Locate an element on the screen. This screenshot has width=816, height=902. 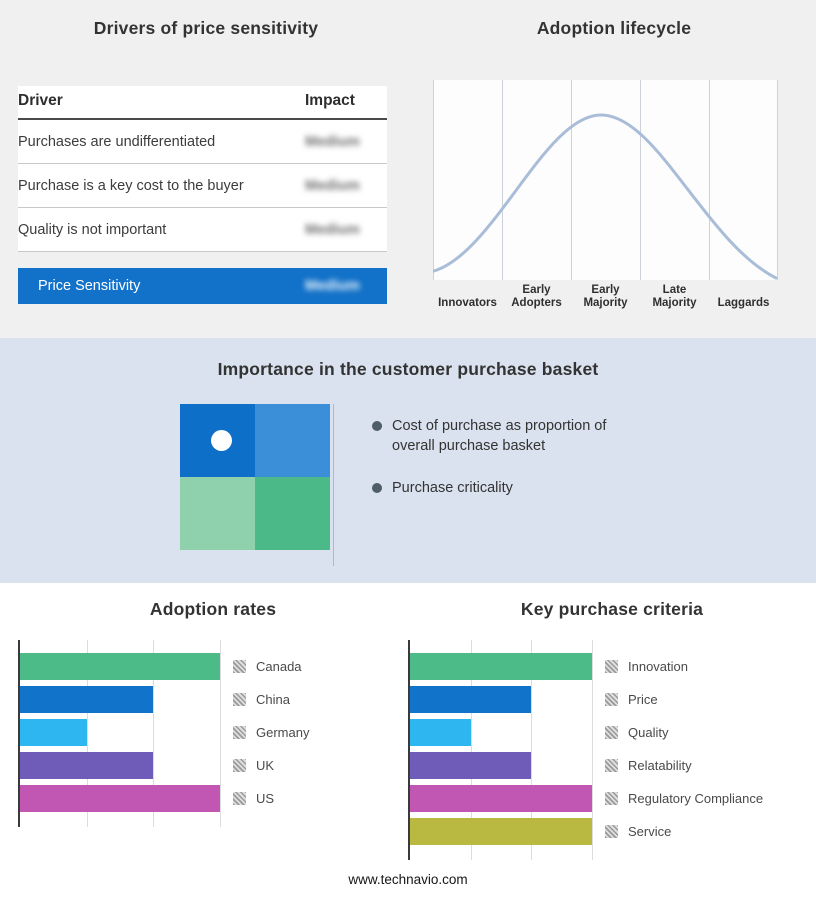
legend-label: Service is located at coordinates (650, 831).